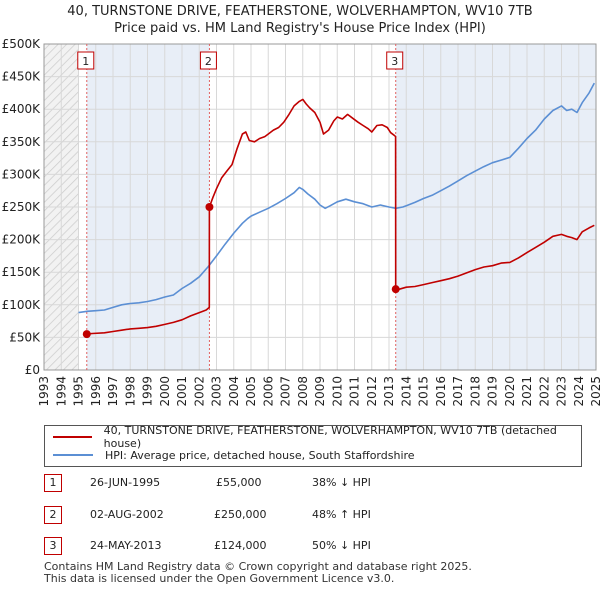 This screenshot has width=600, height=590. What do you see at coordinates (113, 391) in the screenshot?
I see `x-tick-label: 1997` at bounding box center [113, 391].